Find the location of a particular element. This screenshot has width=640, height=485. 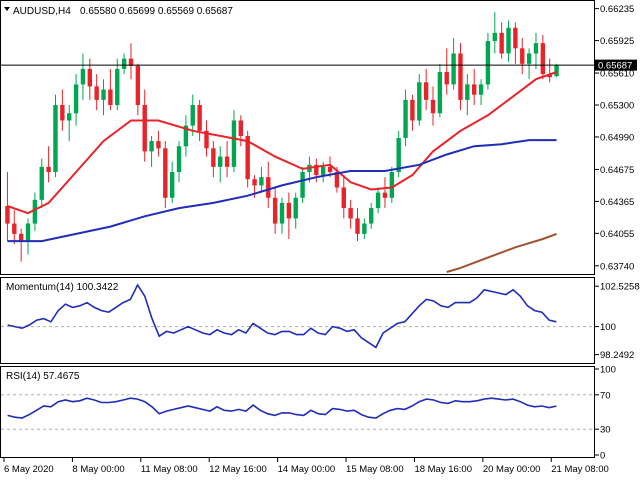

time-tick-label: 11 May 08:00 is located at coordinates (169, 469).